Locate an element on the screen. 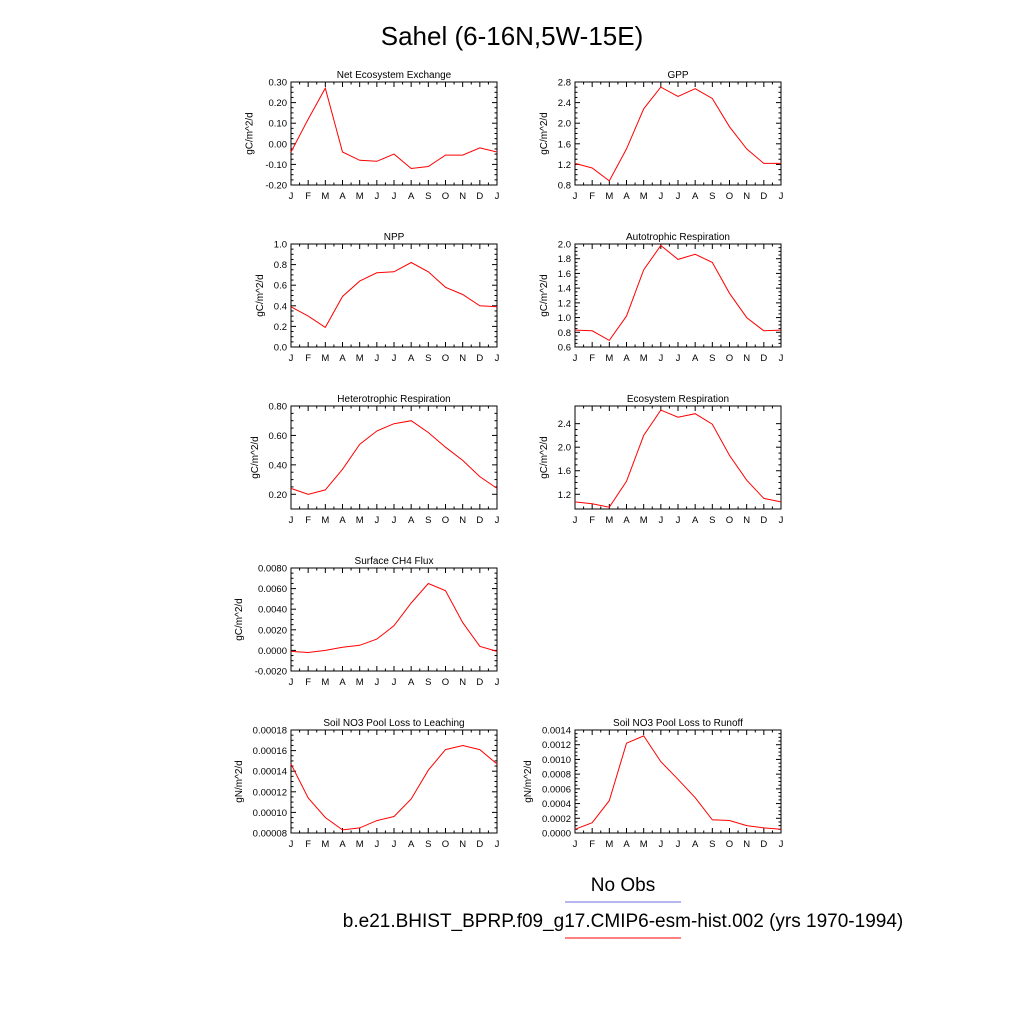 Image resolution: width=1024 pixels, height=1024 pixels. y-tick-label: -0.10 is located at coordinates (276, 165).